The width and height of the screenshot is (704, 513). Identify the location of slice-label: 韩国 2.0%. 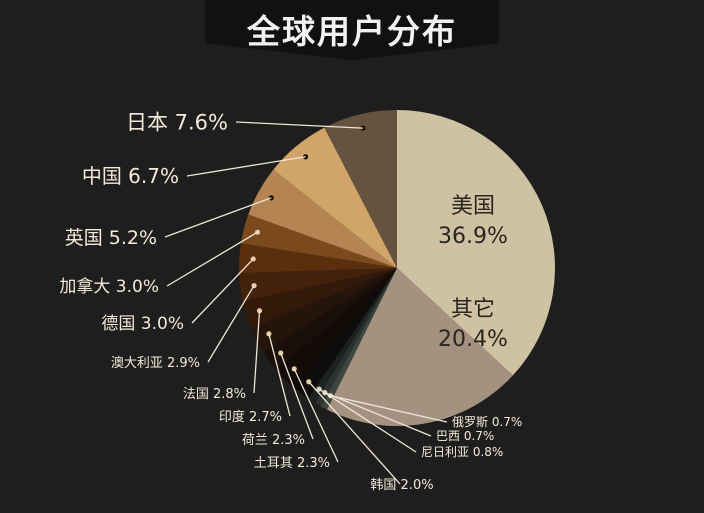
(401, 485).